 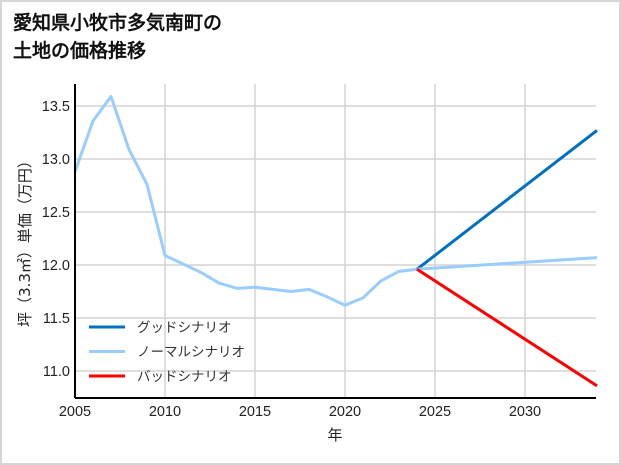 What do you see at coordinates (25, 240) in the screenshot?
I see `y-axis-label: 坪（3.3㎡）単価（万円）` at bounding box center [25, 240].